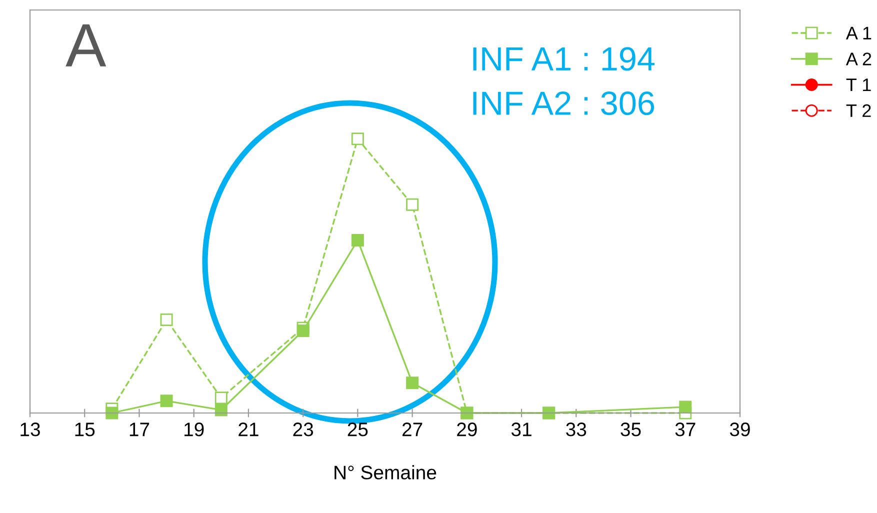 The height and width of the screenshot is (513, 877). What do you see at coordinates (385, 472) in the screenshot?
I see `x-axis-title: N° Semaine` at bounding box center [385, 472].